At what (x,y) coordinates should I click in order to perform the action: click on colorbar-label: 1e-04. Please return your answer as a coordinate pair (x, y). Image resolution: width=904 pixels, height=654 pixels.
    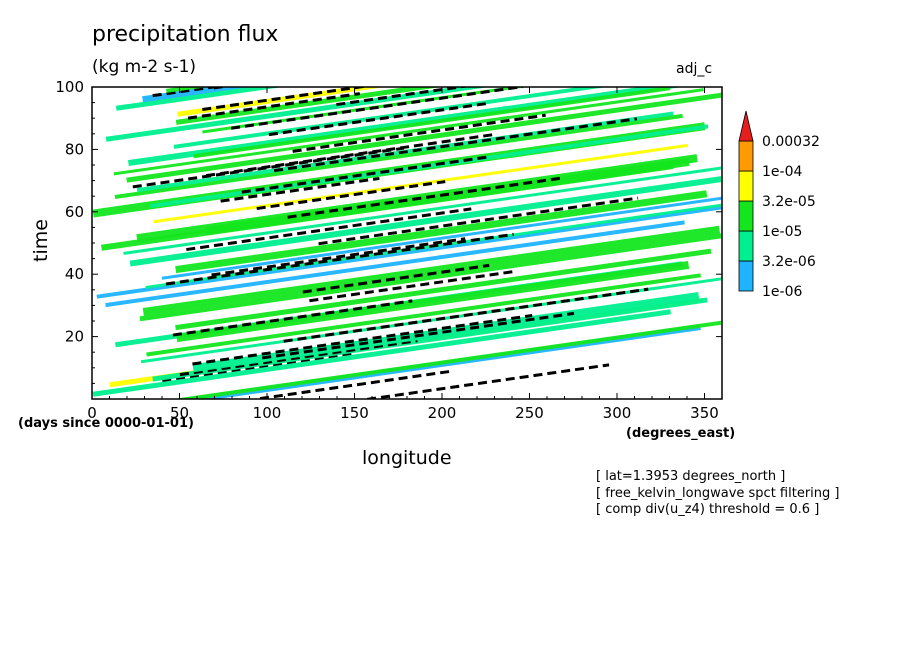
    Looking at the image, I should click on (782, 172).